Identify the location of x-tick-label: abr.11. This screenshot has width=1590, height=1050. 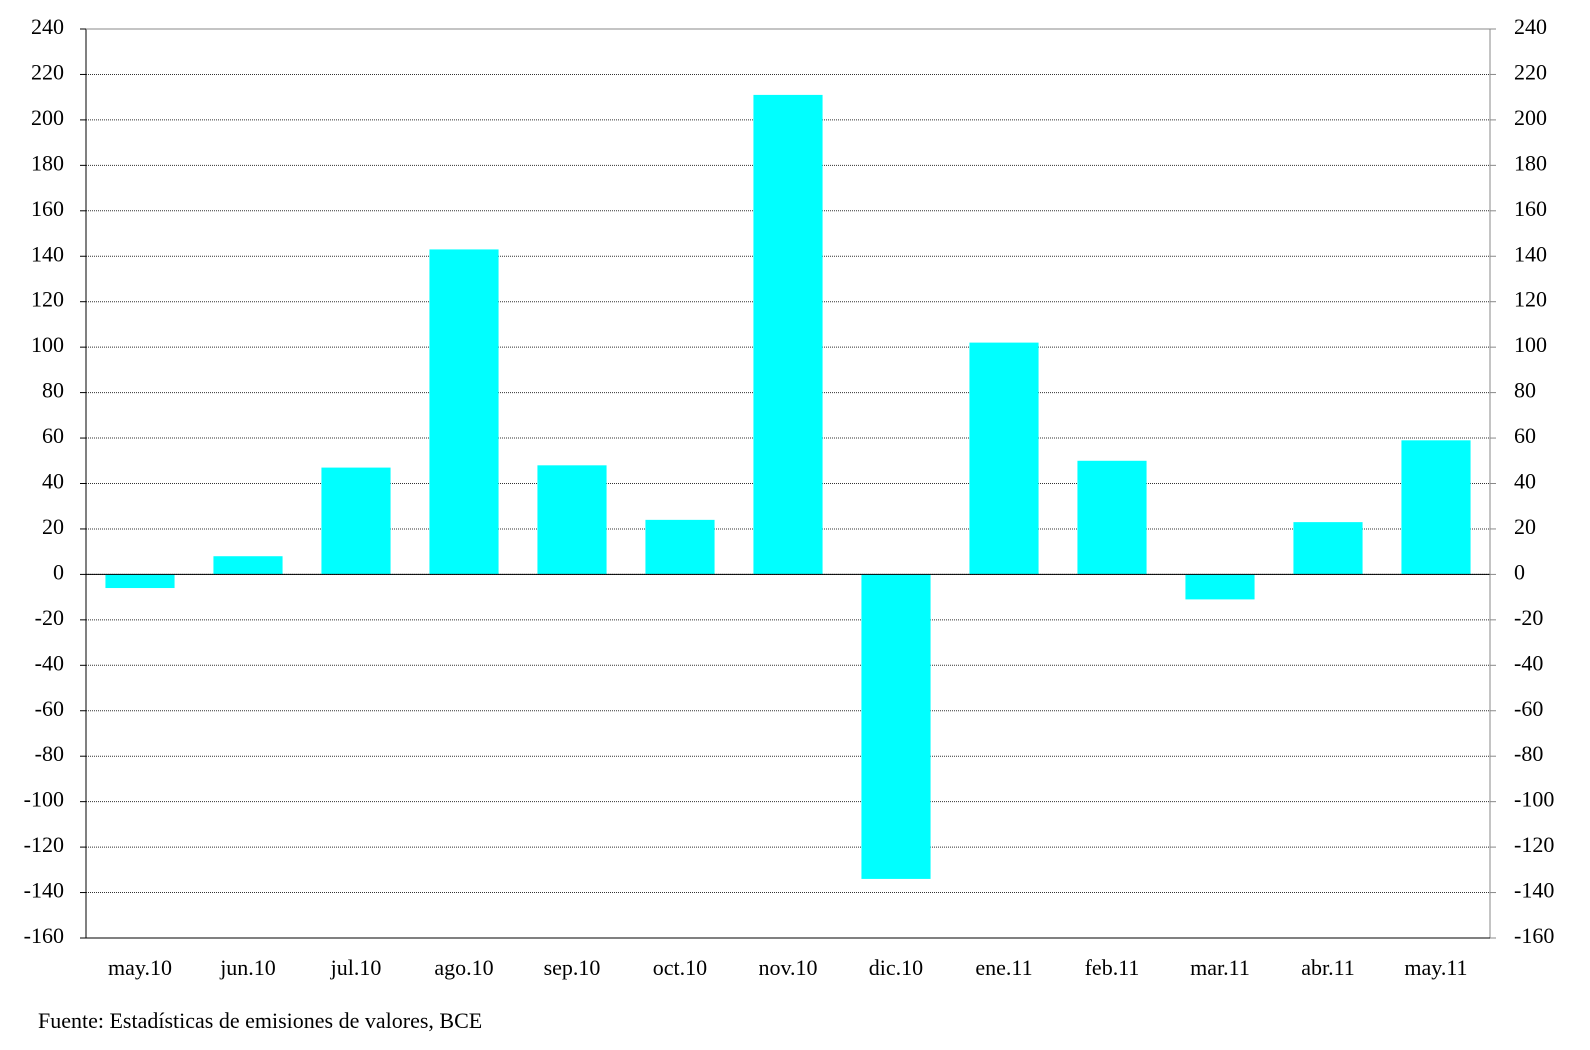
(1328, 967).